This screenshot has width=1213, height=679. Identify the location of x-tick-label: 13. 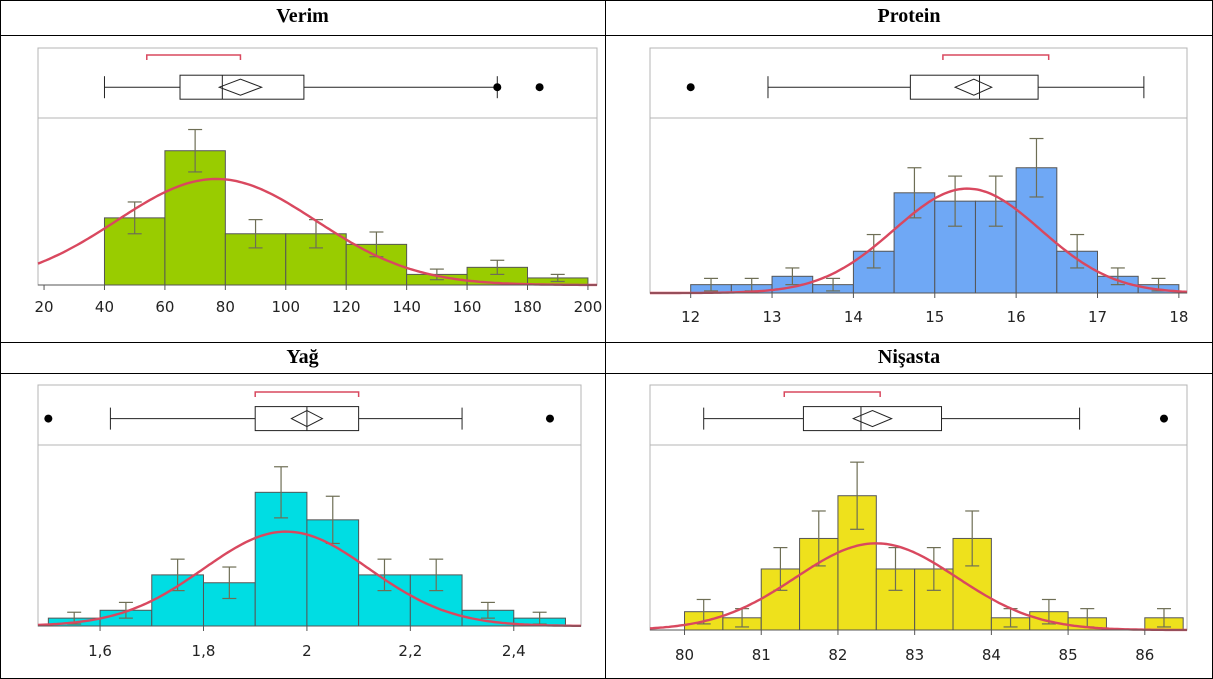
(771, 317).